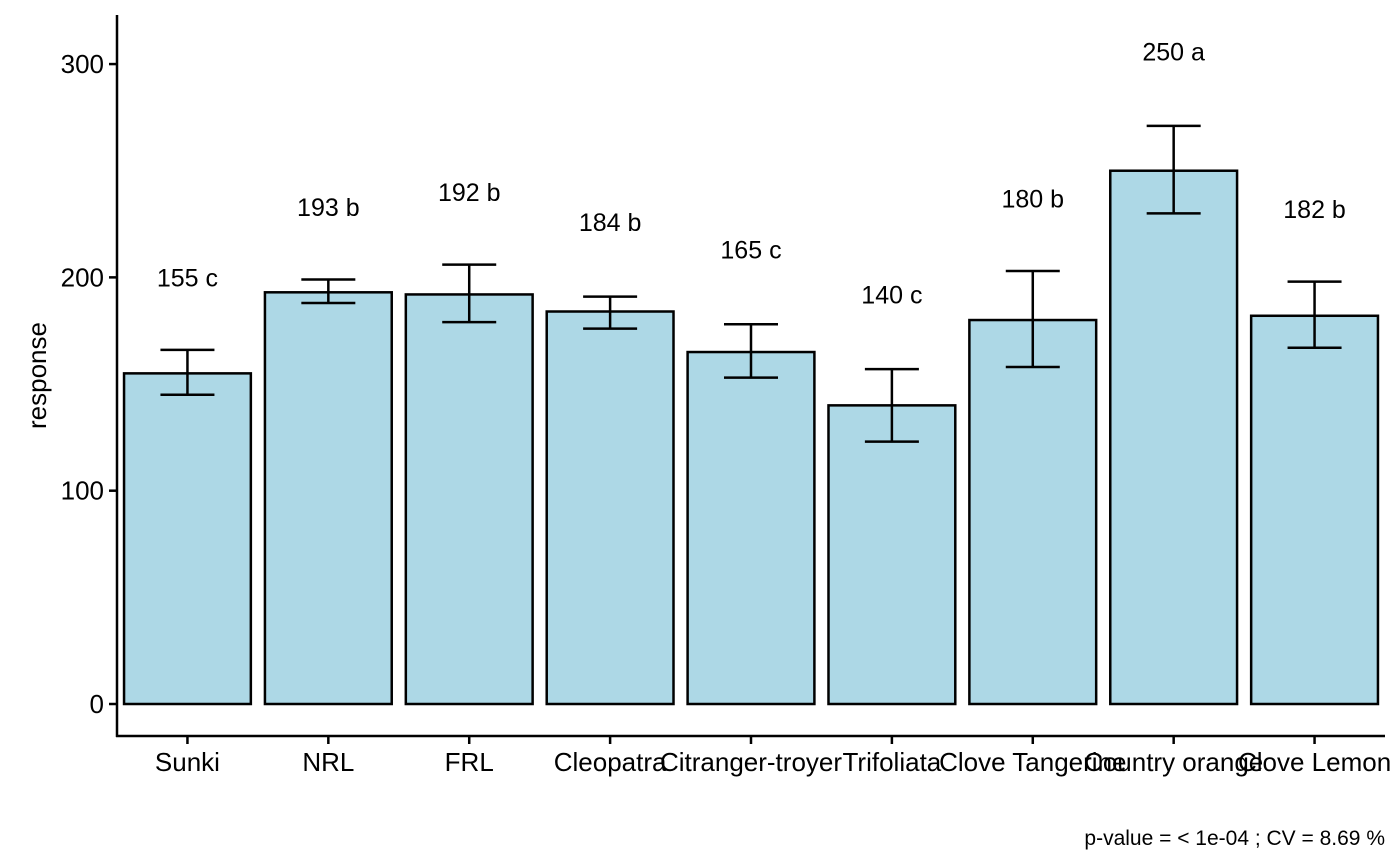 The width and height of the screenshot is (1400, 866). Describe the element at coordinates (187, 762) in the screenshot. I see `x-tick-label: Sunki` at that location.